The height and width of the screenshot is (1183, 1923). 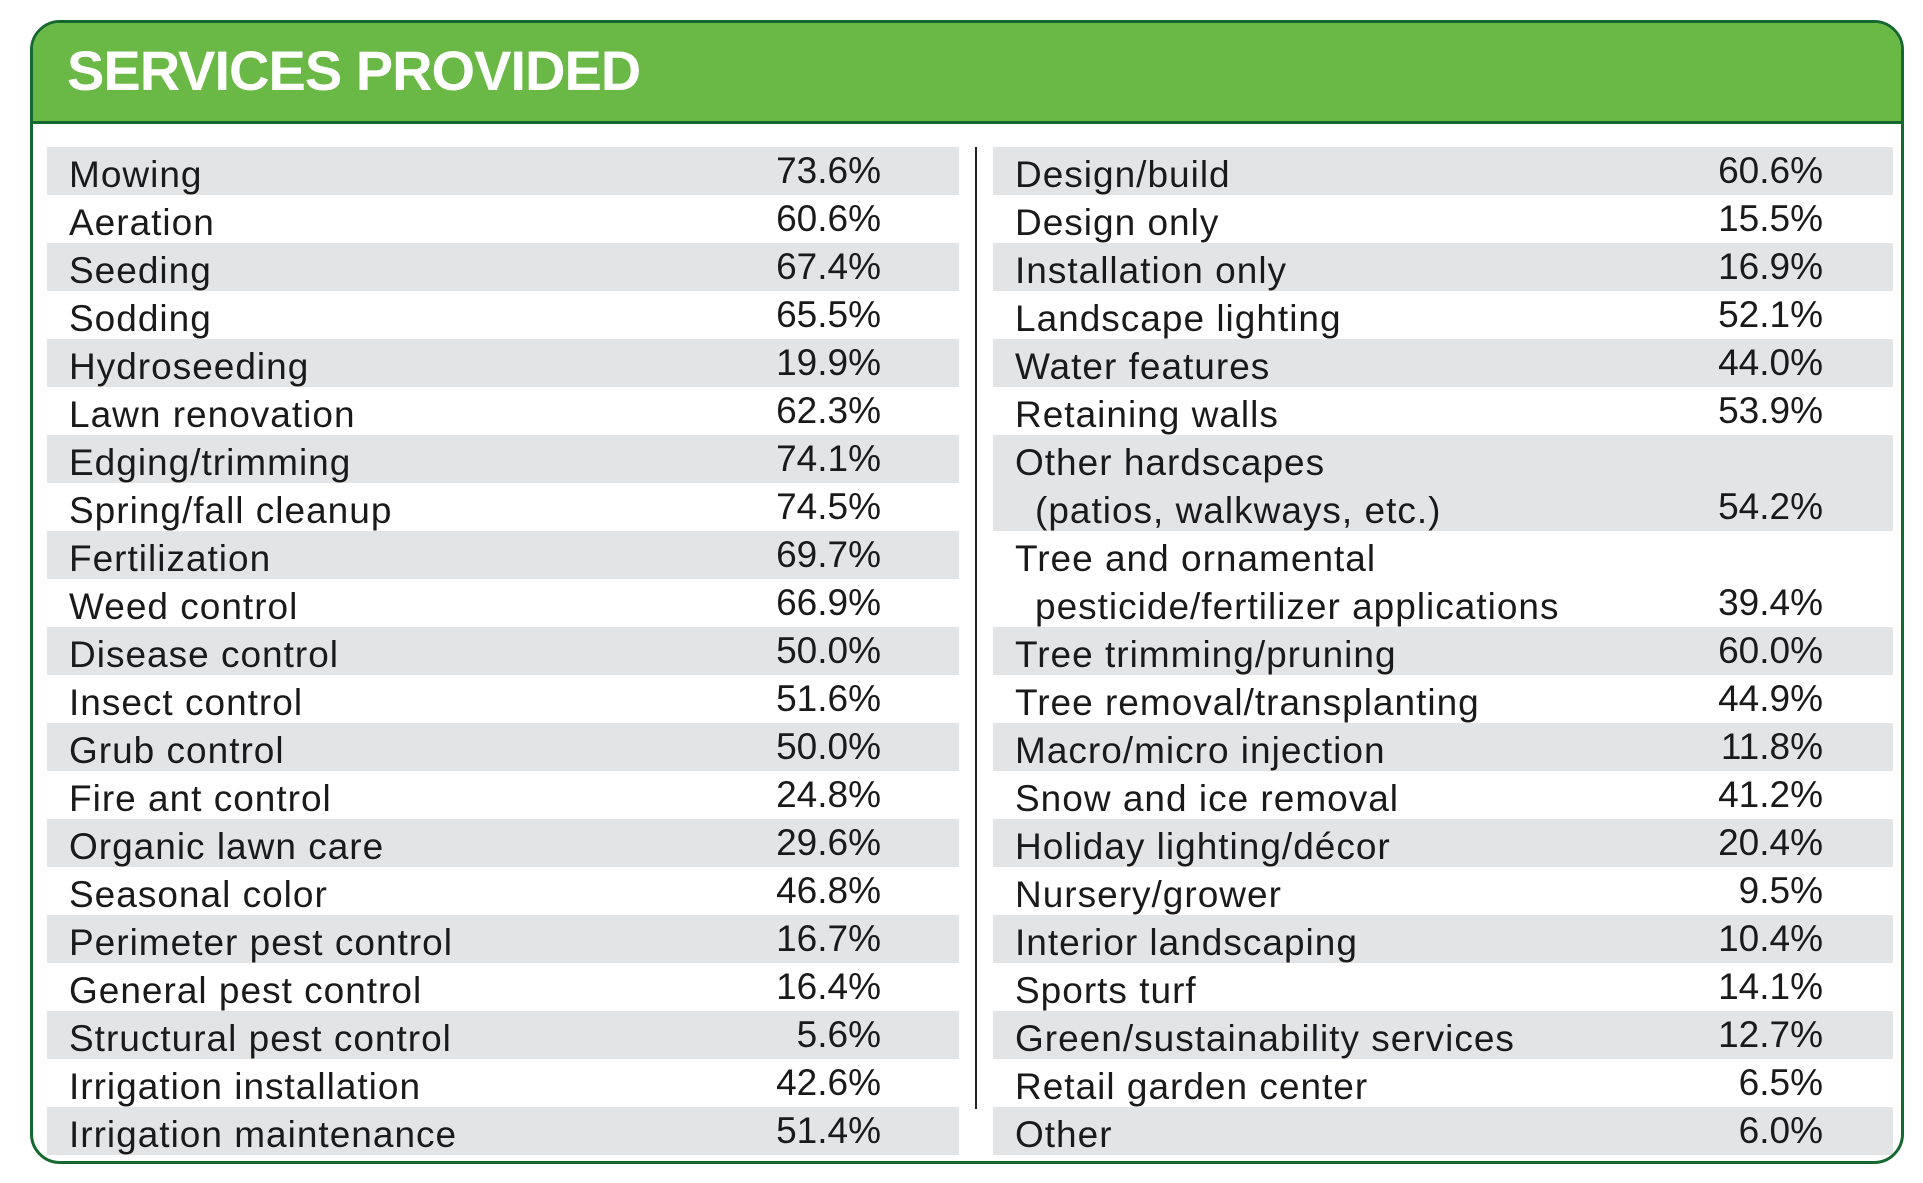 I want to click on service-label-text: Hydroseeding, so click(x=189, y=366).